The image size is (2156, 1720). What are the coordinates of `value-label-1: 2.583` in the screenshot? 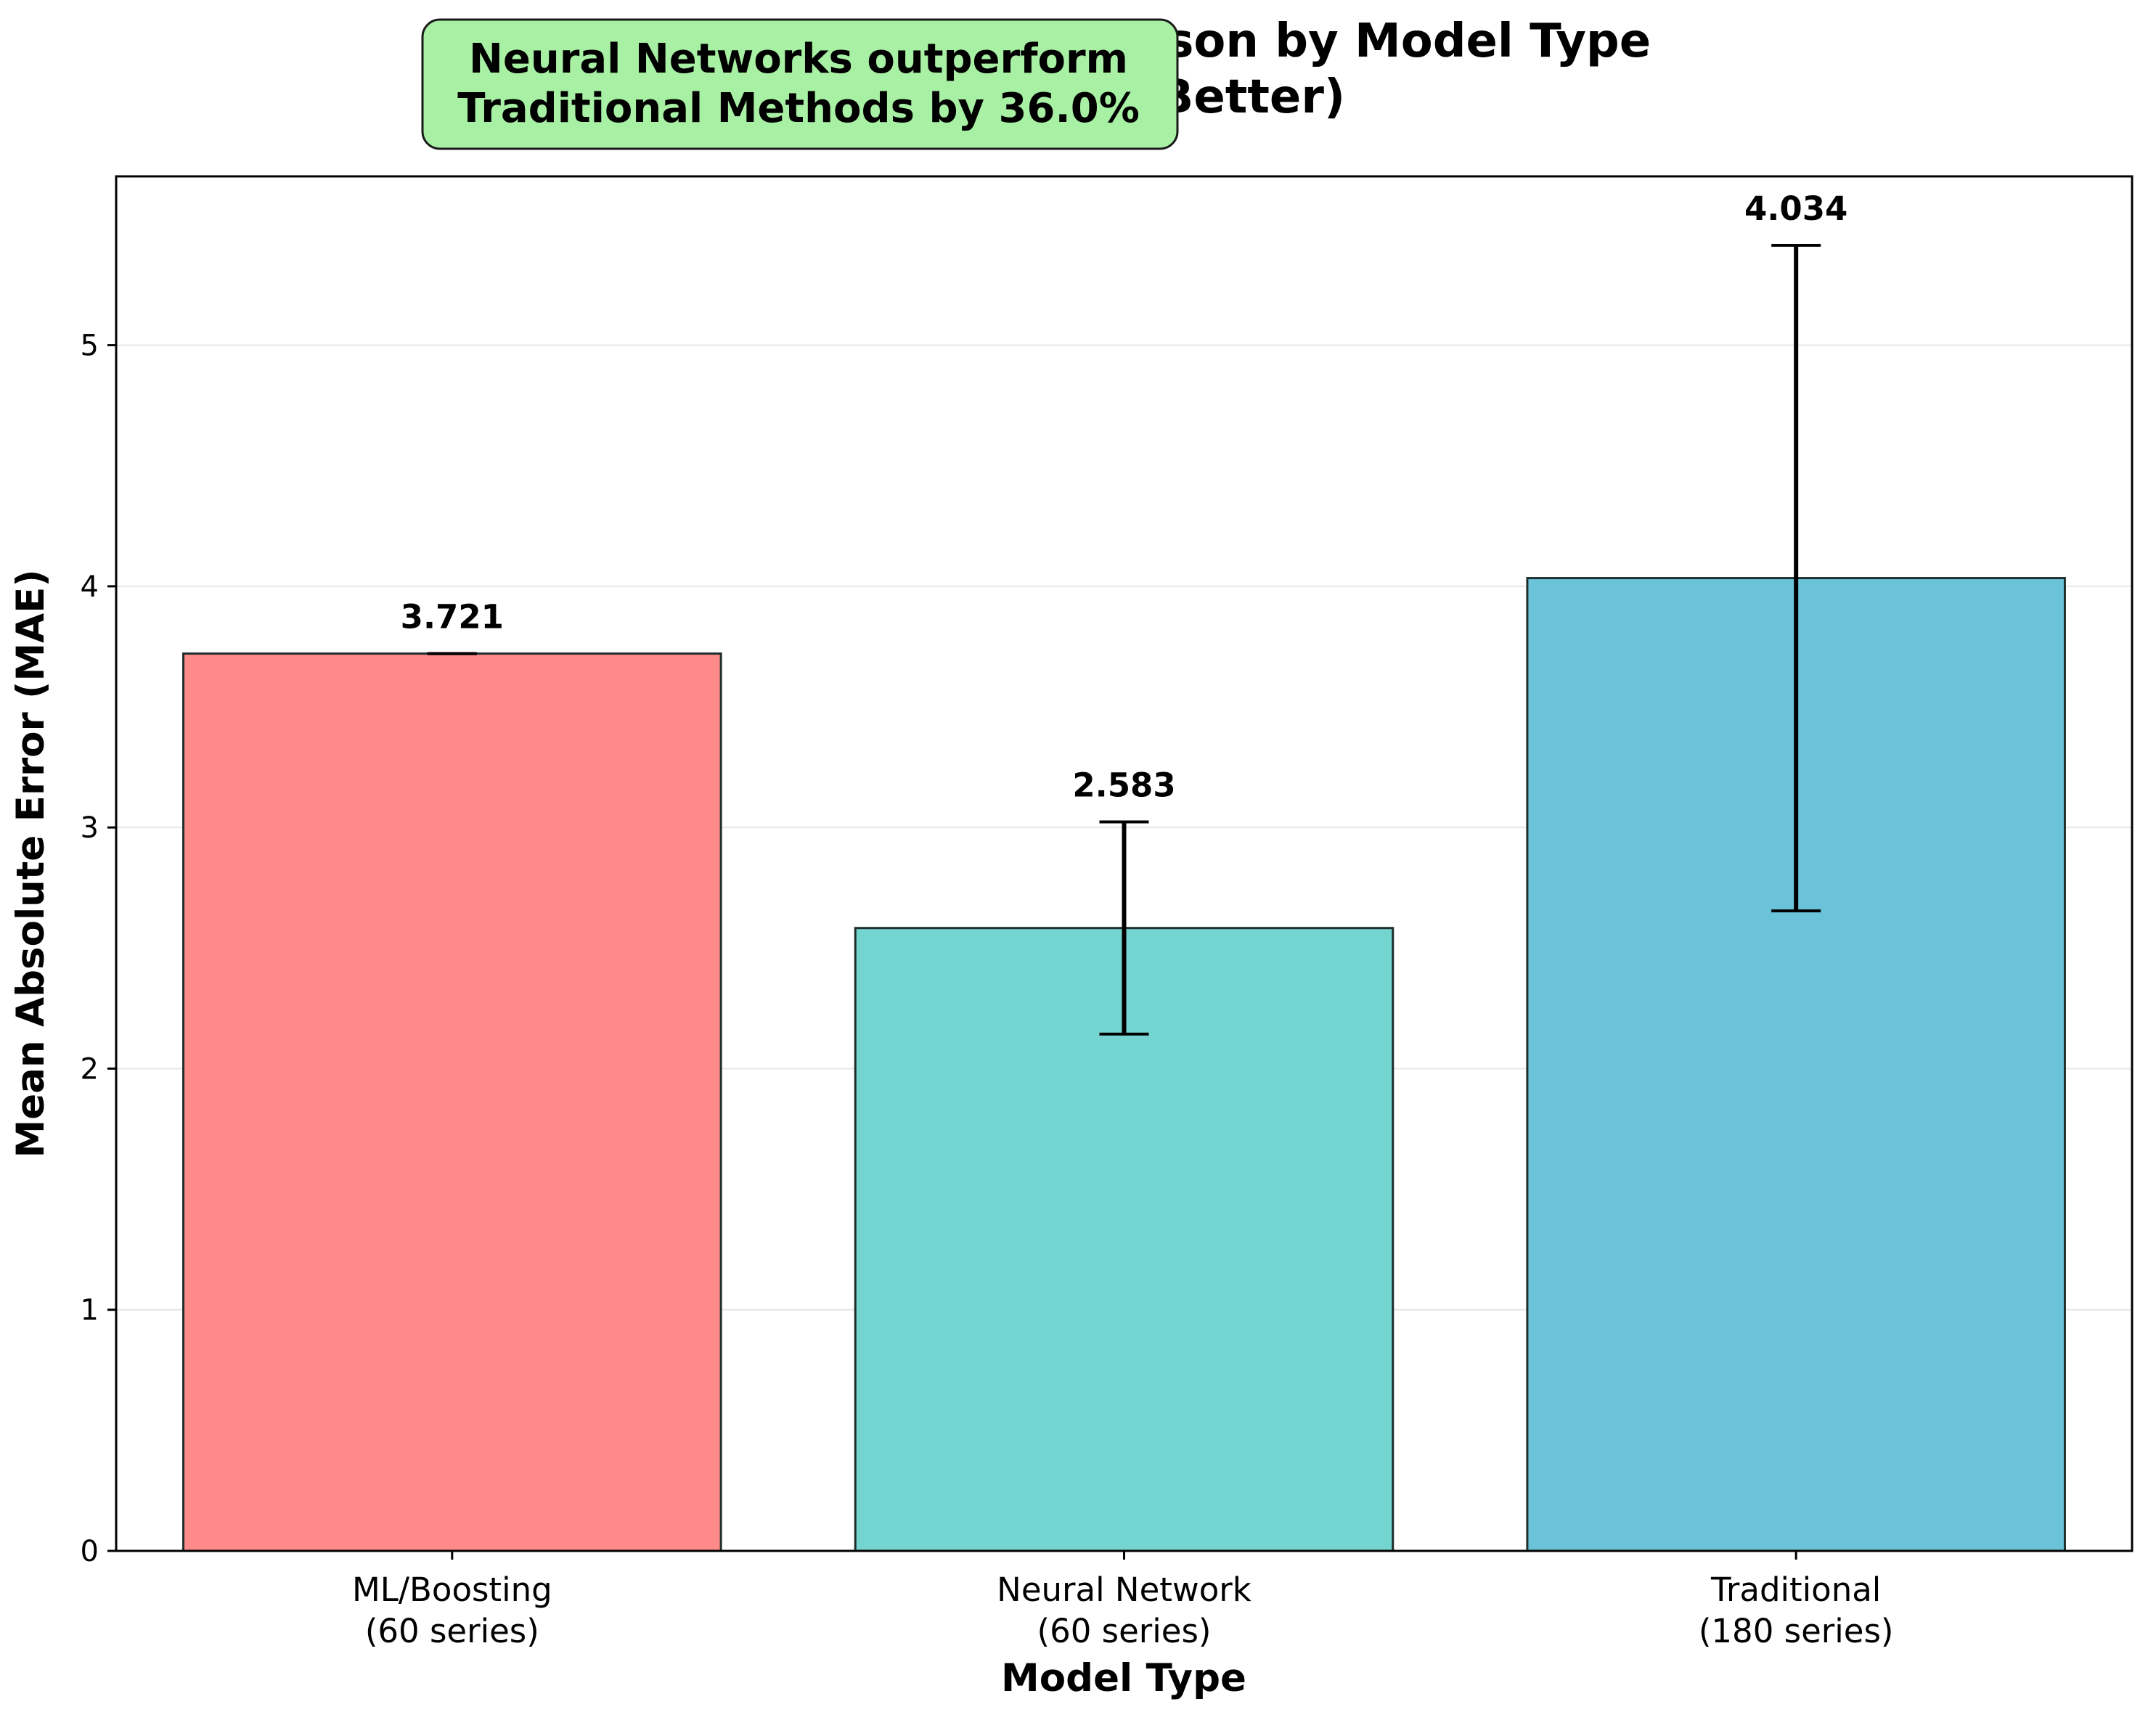 It's located at (1124, 786).